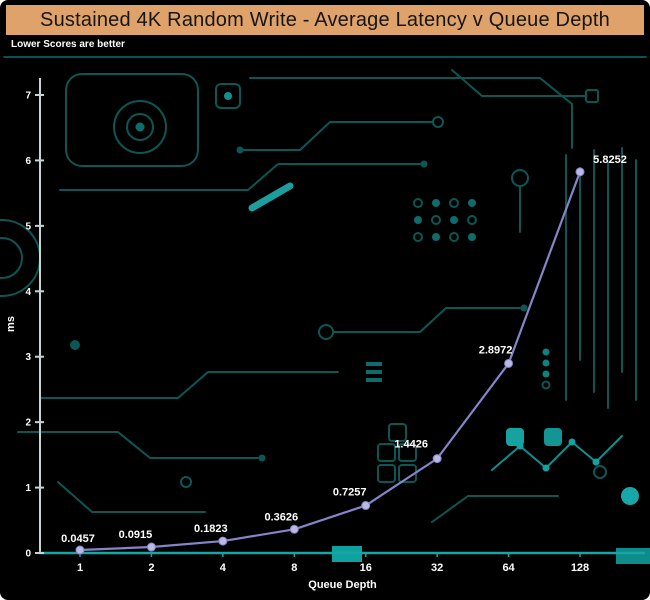 Image resolution: width=650 pixels, height=600 pixels. I want to click on x-tick-label: 1, so click(80, 568).